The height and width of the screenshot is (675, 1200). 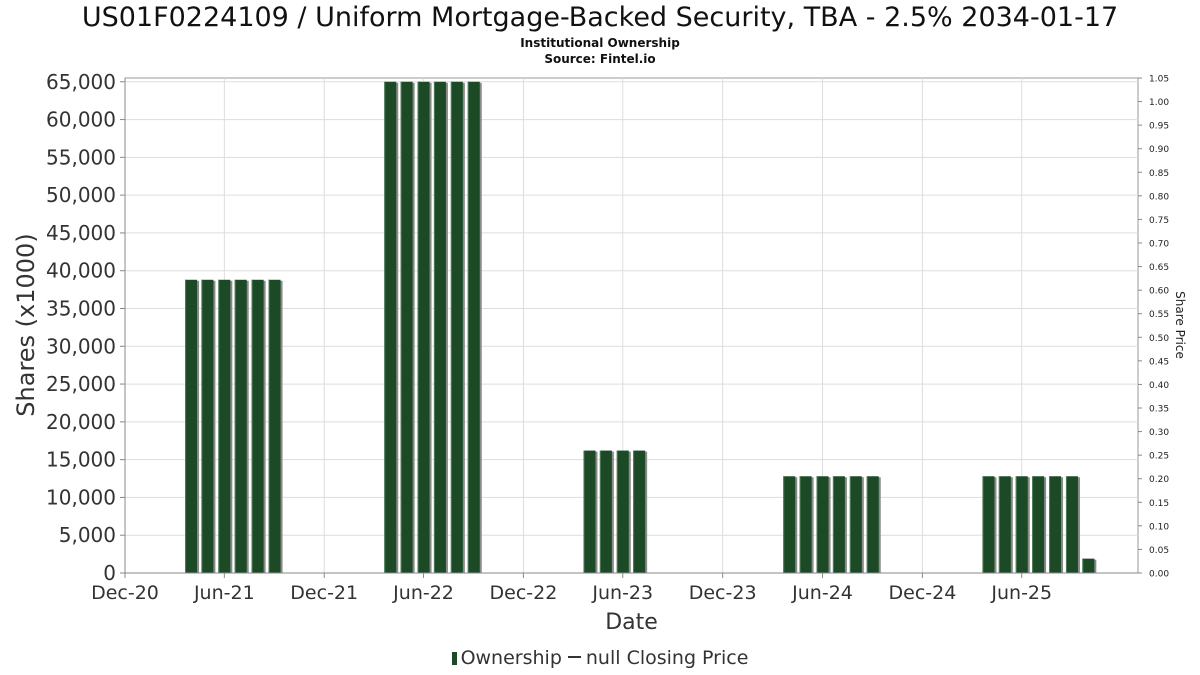 I want to click on y2-tick-label: 1.00, so click(x=1159, y=103).